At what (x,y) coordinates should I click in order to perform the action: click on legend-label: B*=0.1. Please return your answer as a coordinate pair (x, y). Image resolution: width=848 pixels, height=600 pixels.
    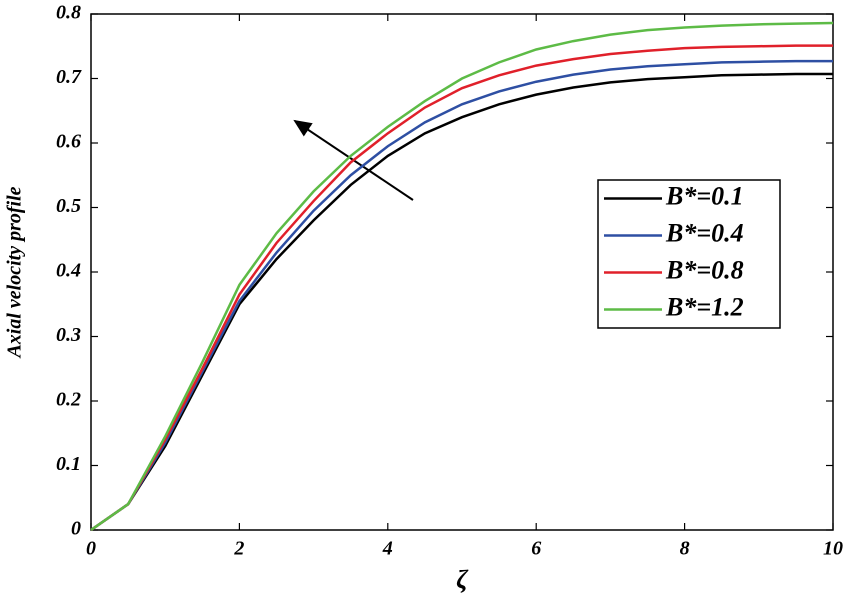
    Looking at the image, I should click on (704, 195).